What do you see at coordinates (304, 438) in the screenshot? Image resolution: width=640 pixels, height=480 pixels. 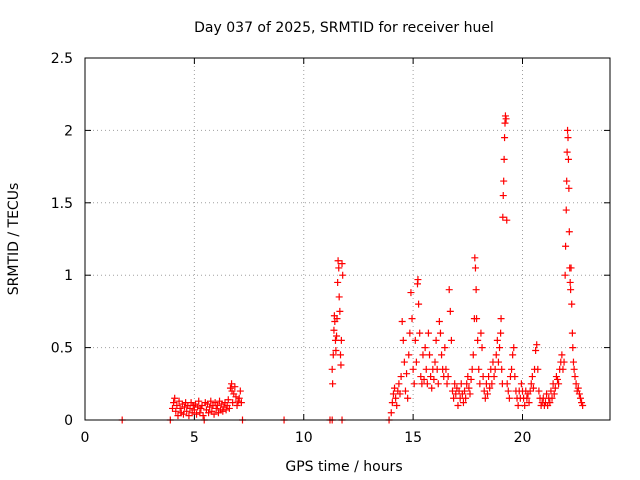 I see `x-tick-label: 10` at bounding box center [304, 438].